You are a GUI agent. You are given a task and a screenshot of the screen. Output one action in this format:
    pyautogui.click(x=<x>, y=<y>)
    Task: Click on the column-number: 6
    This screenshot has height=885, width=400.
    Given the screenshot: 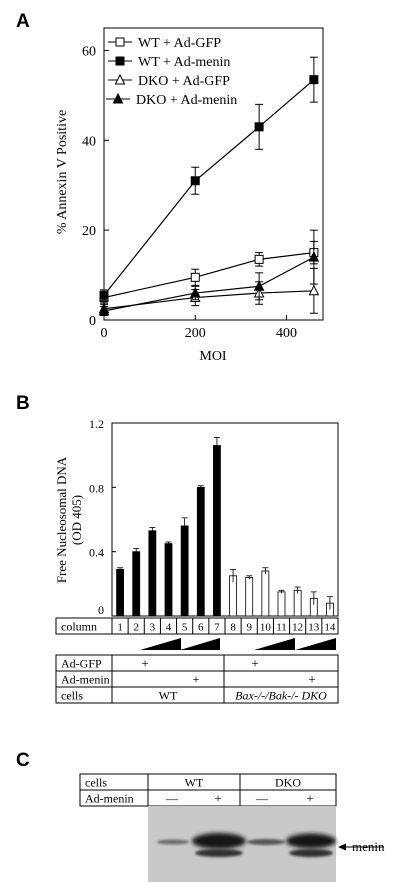 What is the action you would take?
    pyautogui.click(x=201, y=628)
    